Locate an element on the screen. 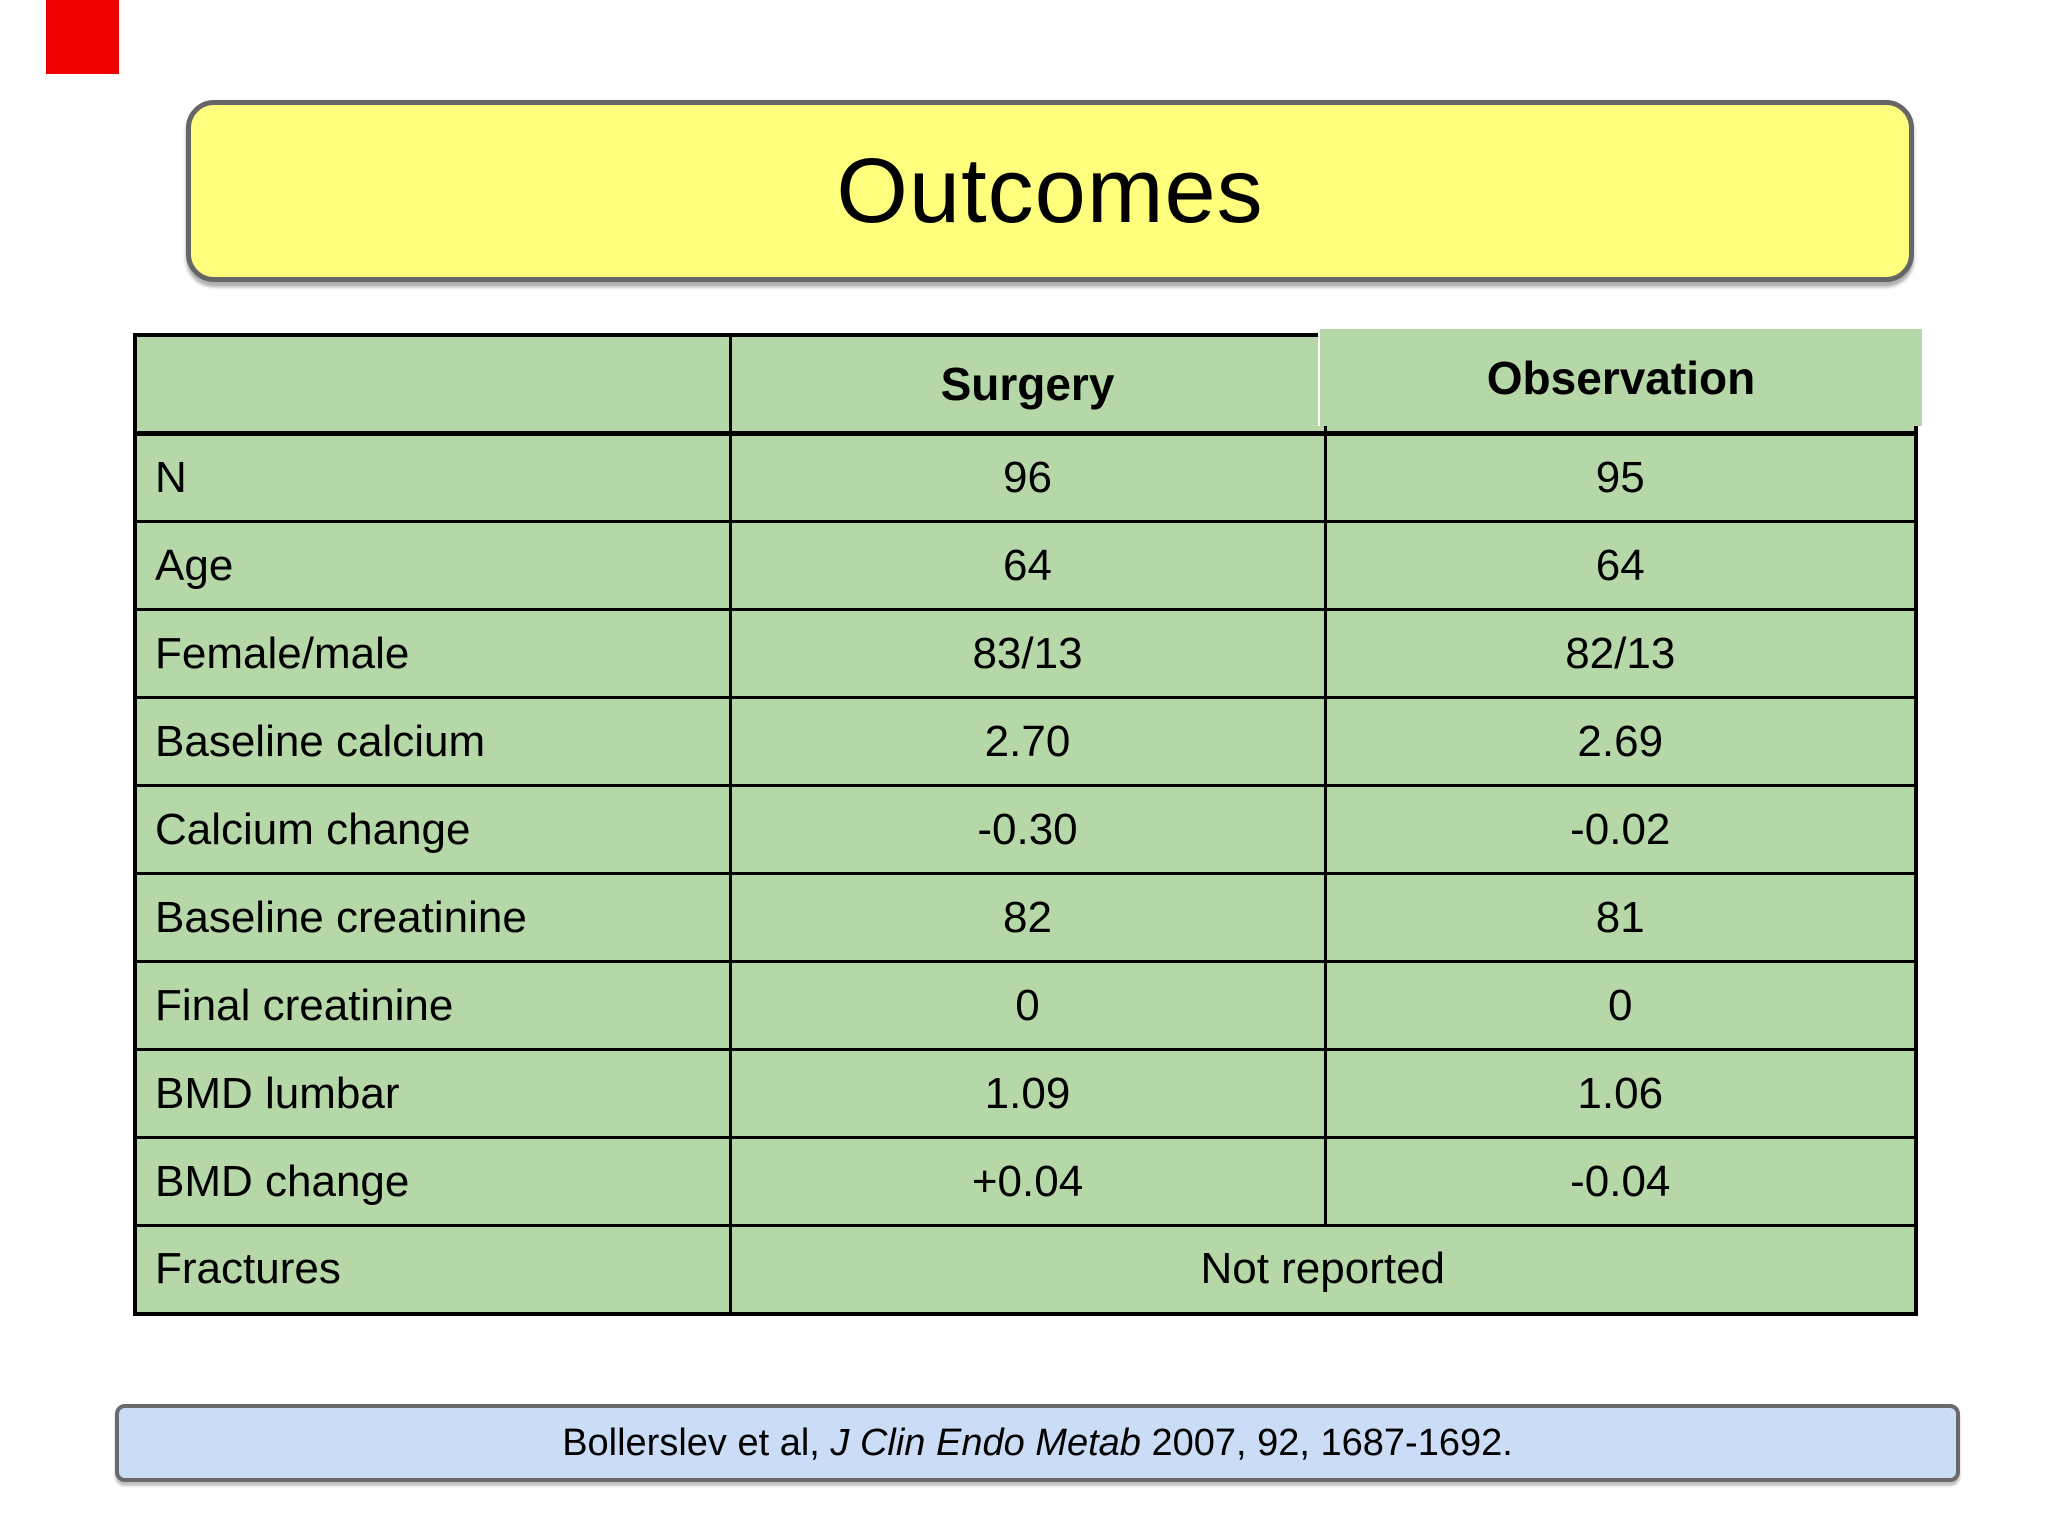 This screenshot has width=2048, height=1536. row-label: Calcium change is located at coordinates (432, 829).